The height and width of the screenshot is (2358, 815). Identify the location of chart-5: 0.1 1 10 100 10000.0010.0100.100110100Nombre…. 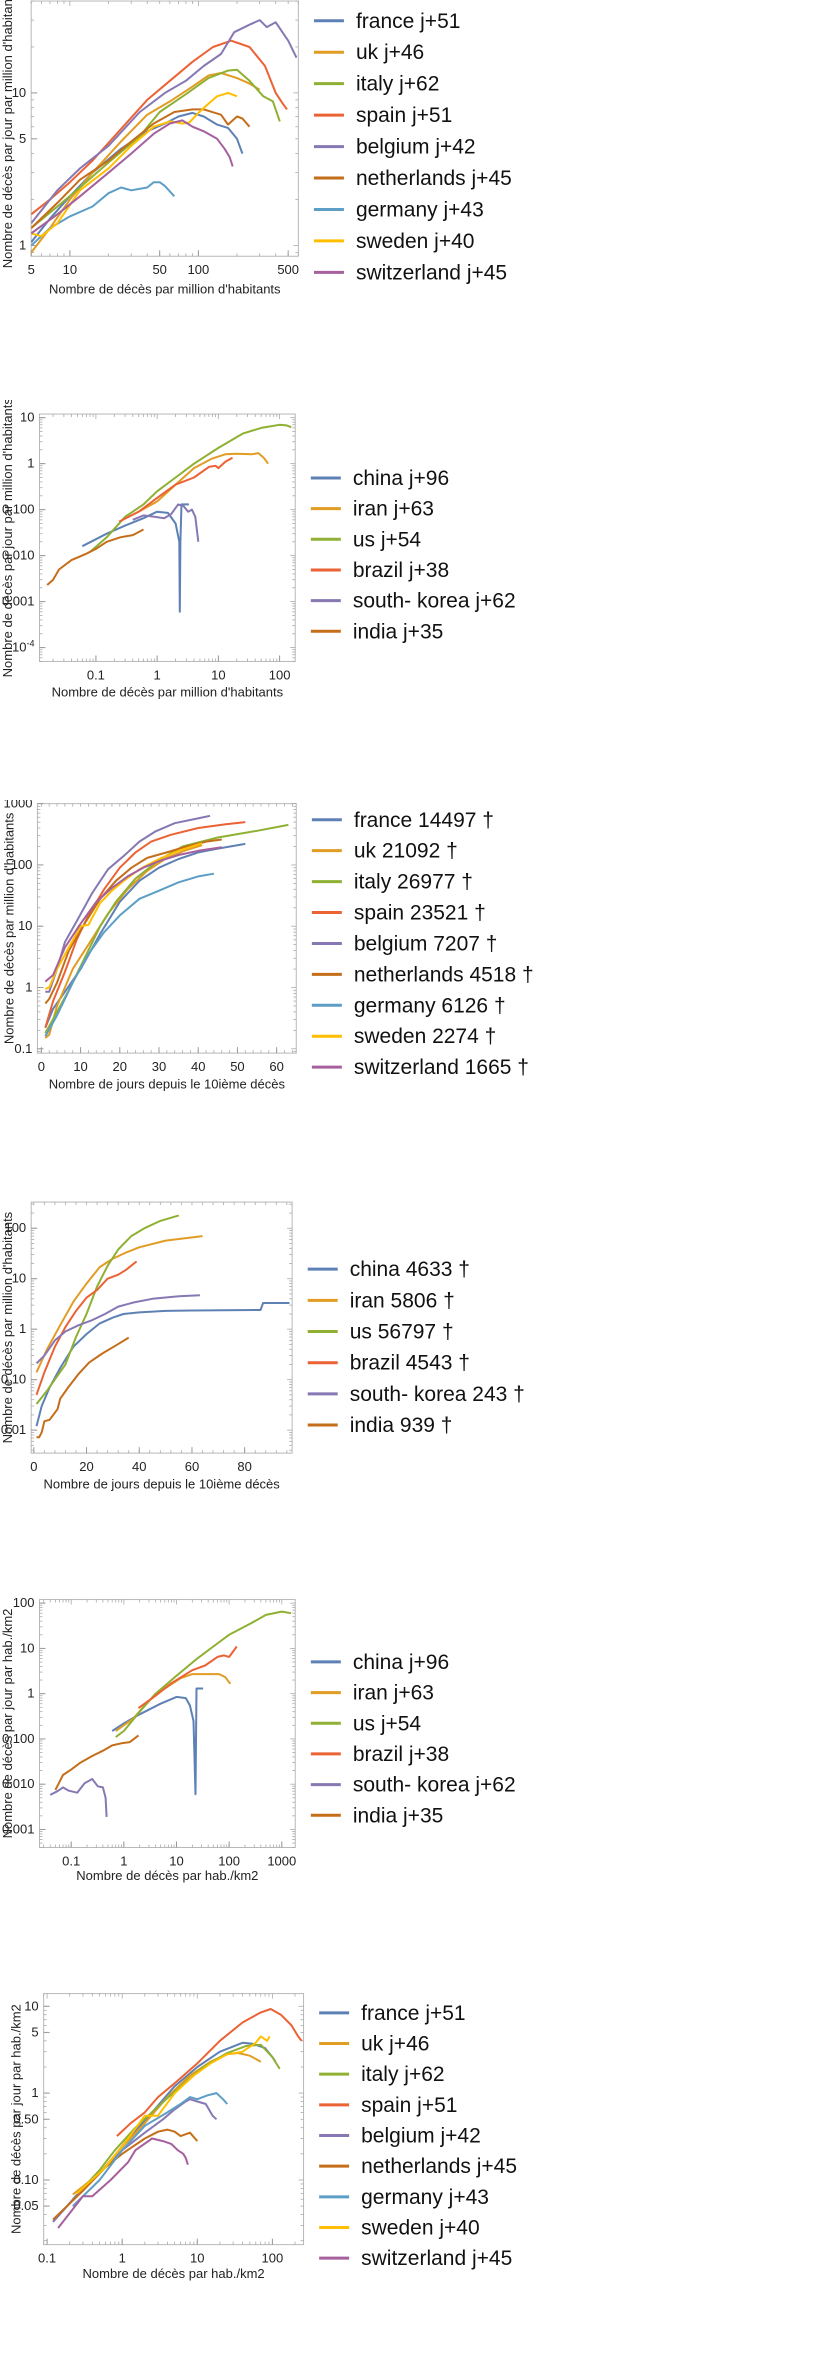
(257, 1739).